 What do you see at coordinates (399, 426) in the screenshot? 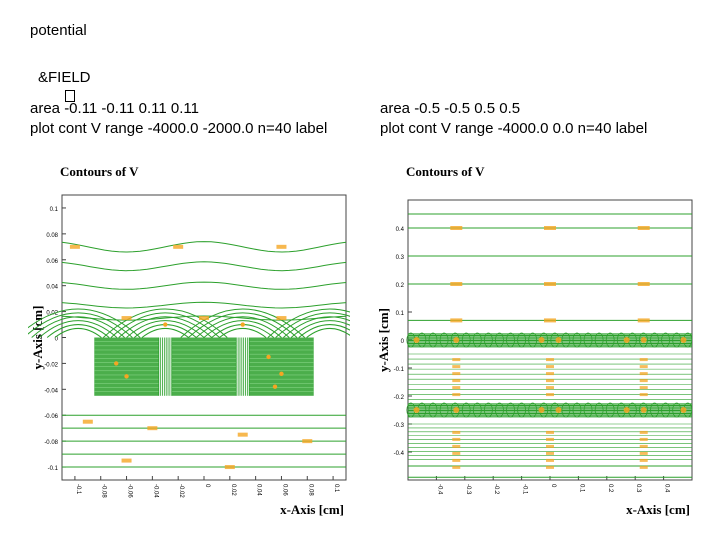
I see `y-tick-label: -0.3` at bounding box center [399, 426].